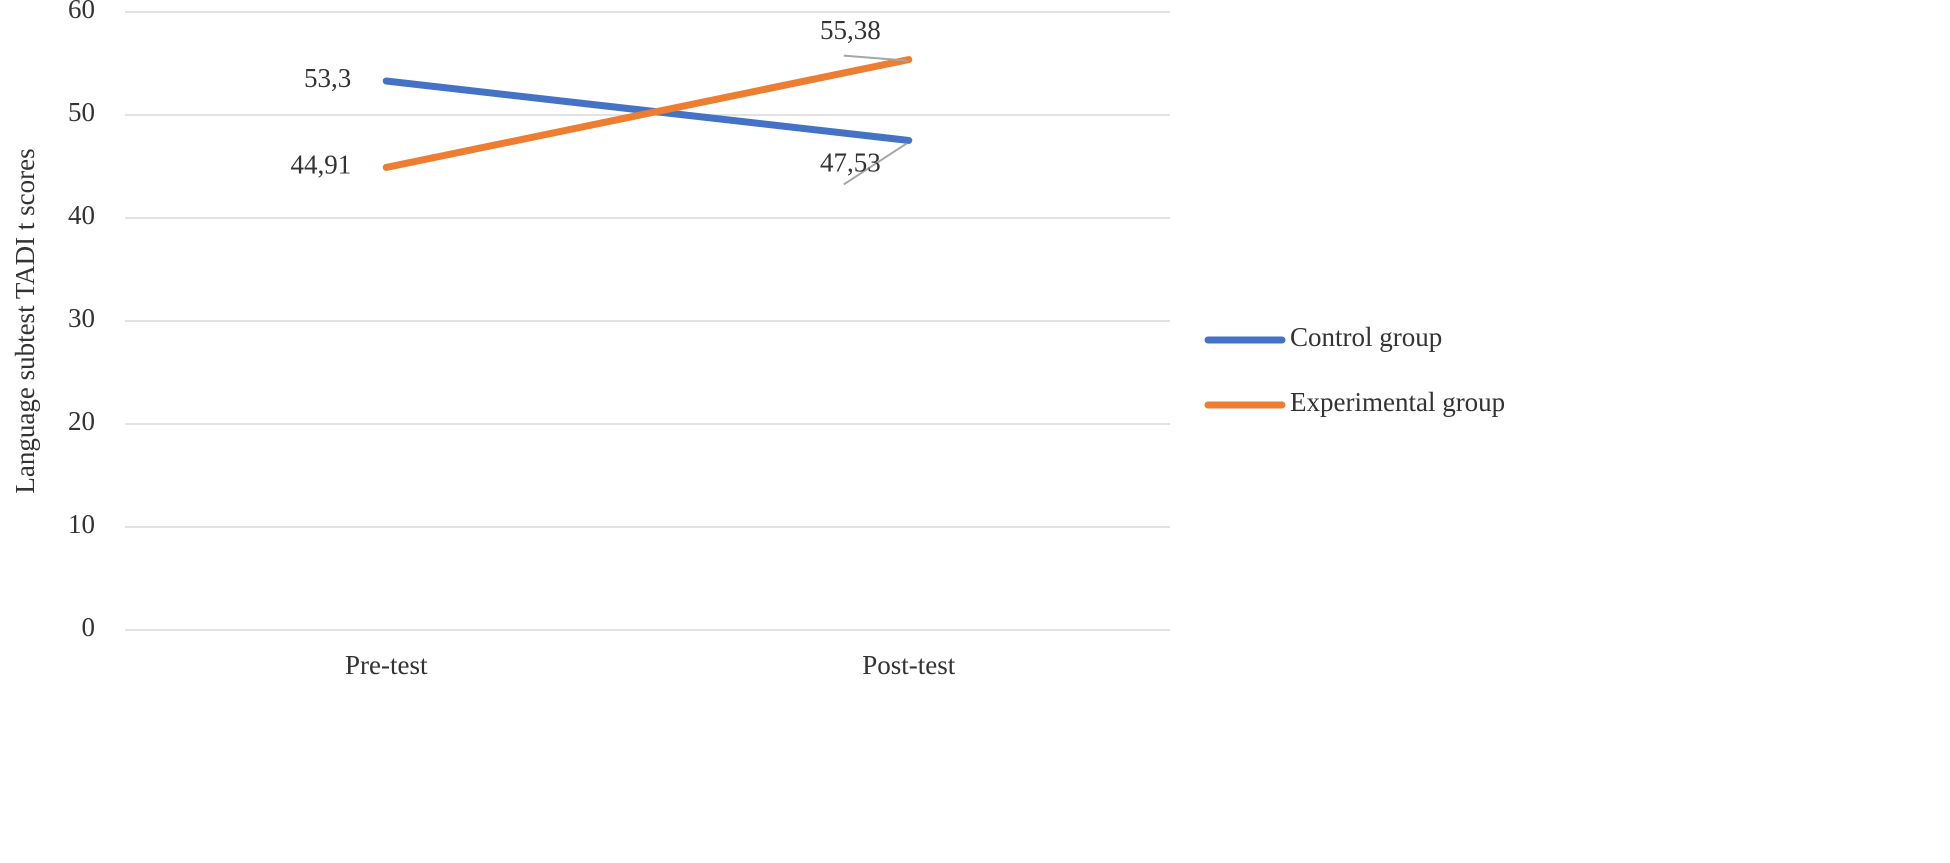 This screenshot has width=1950, height=863. What do you see at coordinates (909, 665) in the screenshot?
I see `x-tick-label: Post-test` at bounding box center [909, 665].